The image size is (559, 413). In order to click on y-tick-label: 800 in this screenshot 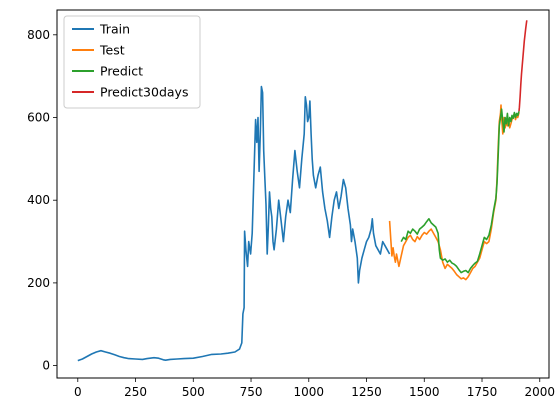, I will do `click(38, 35)`.